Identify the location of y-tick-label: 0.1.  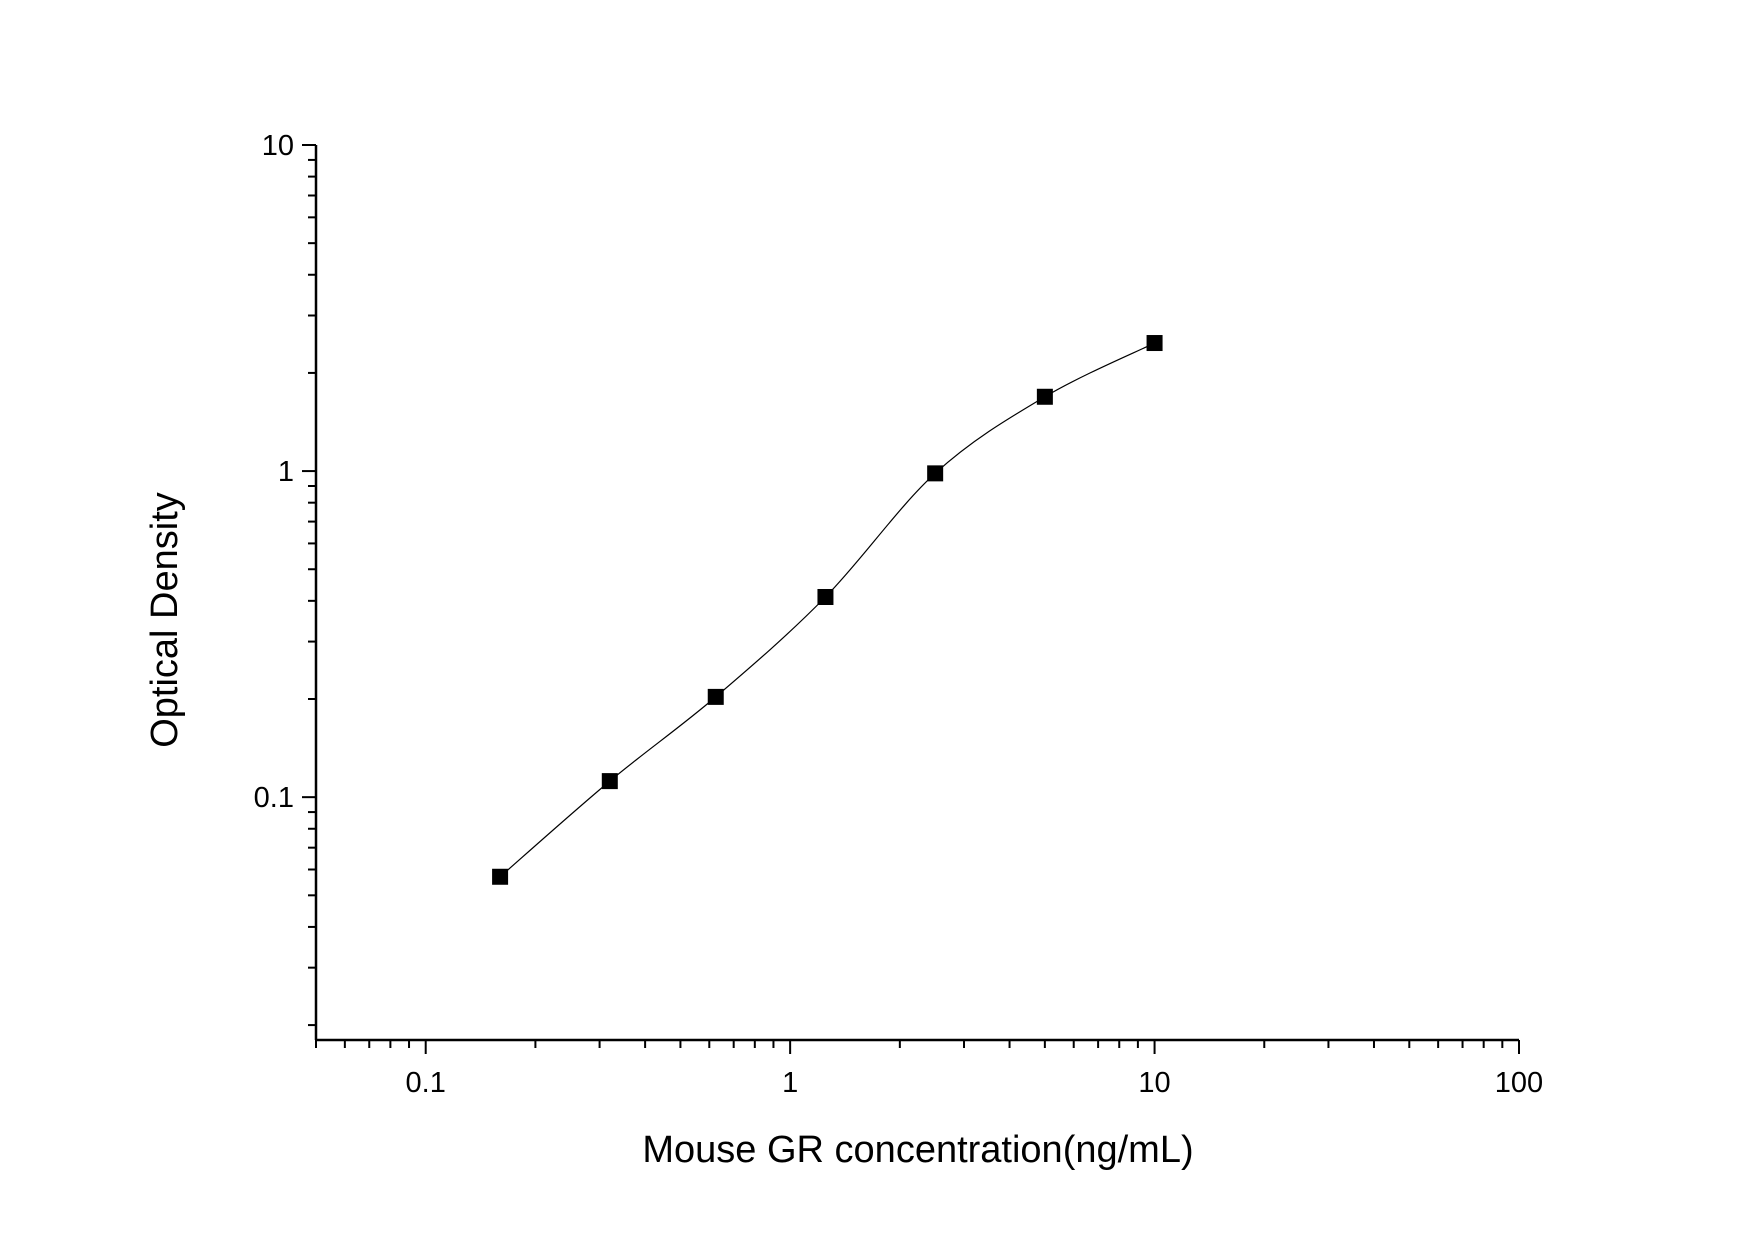
(274, 798).